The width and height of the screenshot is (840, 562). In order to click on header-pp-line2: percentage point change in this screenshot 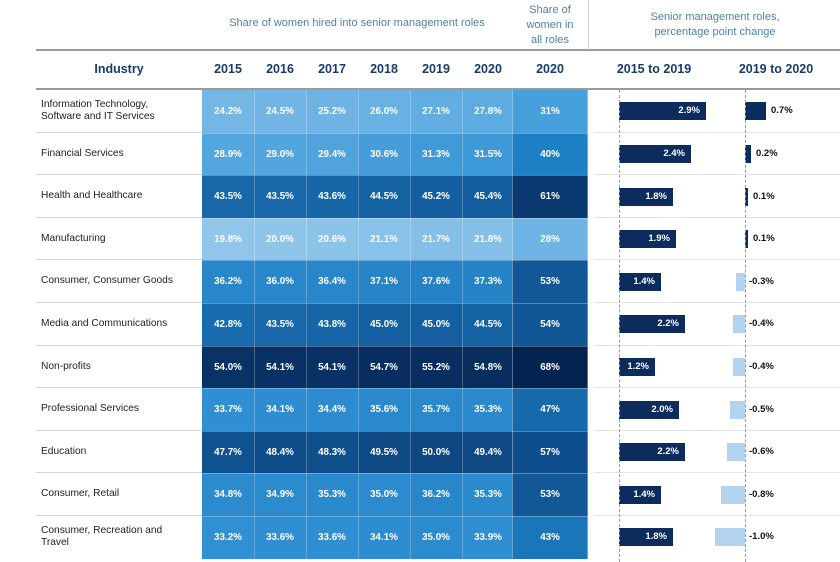, I will do `click(715, 32)`.